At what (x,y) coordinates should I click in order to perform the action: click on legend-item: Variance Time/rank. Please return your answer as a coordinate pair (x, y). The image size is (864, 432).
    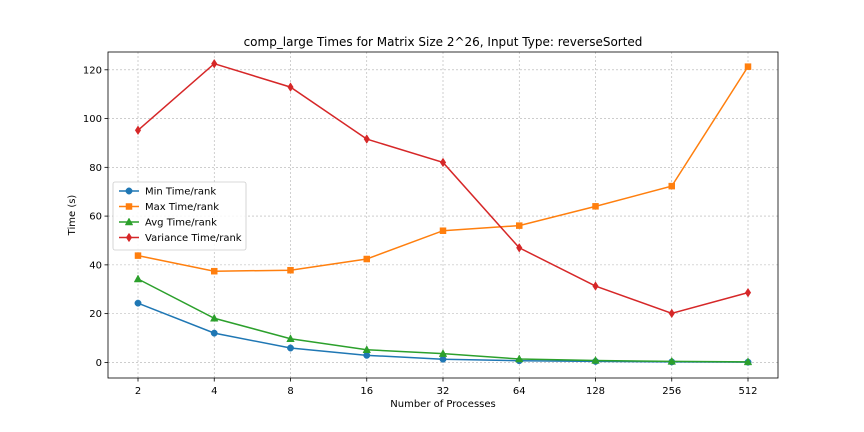
    Looking at the image, I should click on (180, 238).